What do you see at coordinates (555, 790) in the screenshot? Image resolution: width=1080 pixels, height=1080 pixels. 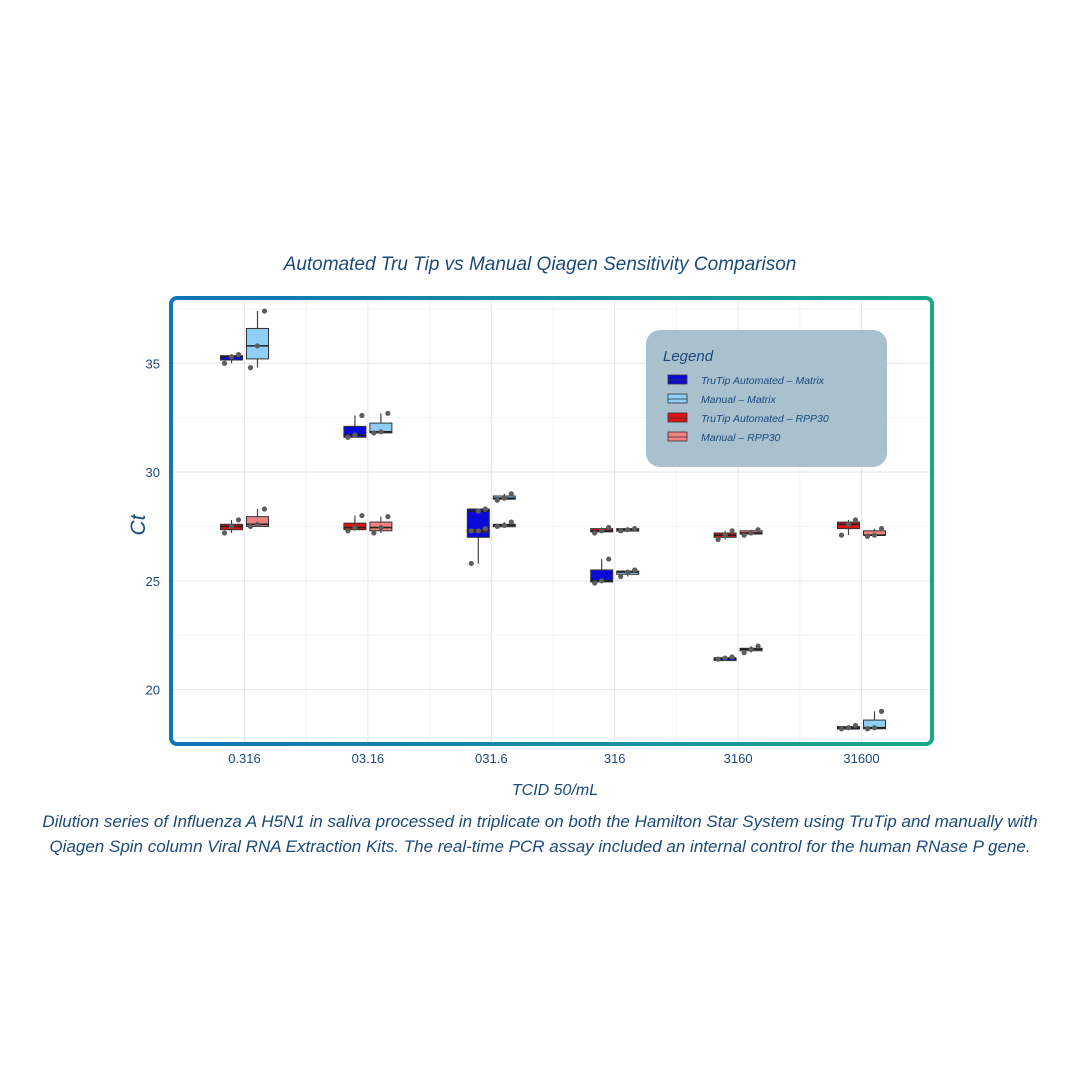 I see `x-axis-label: TCID 50/mL` at bounding box center [555, 790].